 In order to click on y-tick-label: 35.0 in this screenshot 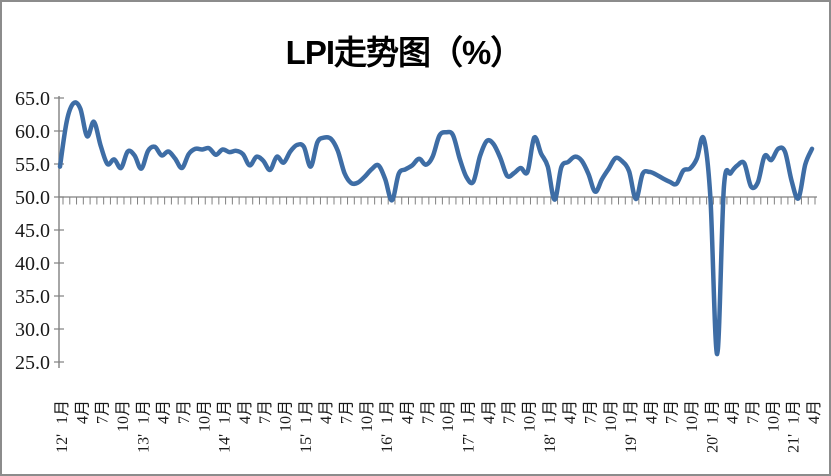, I will do `click(32, 297)`.